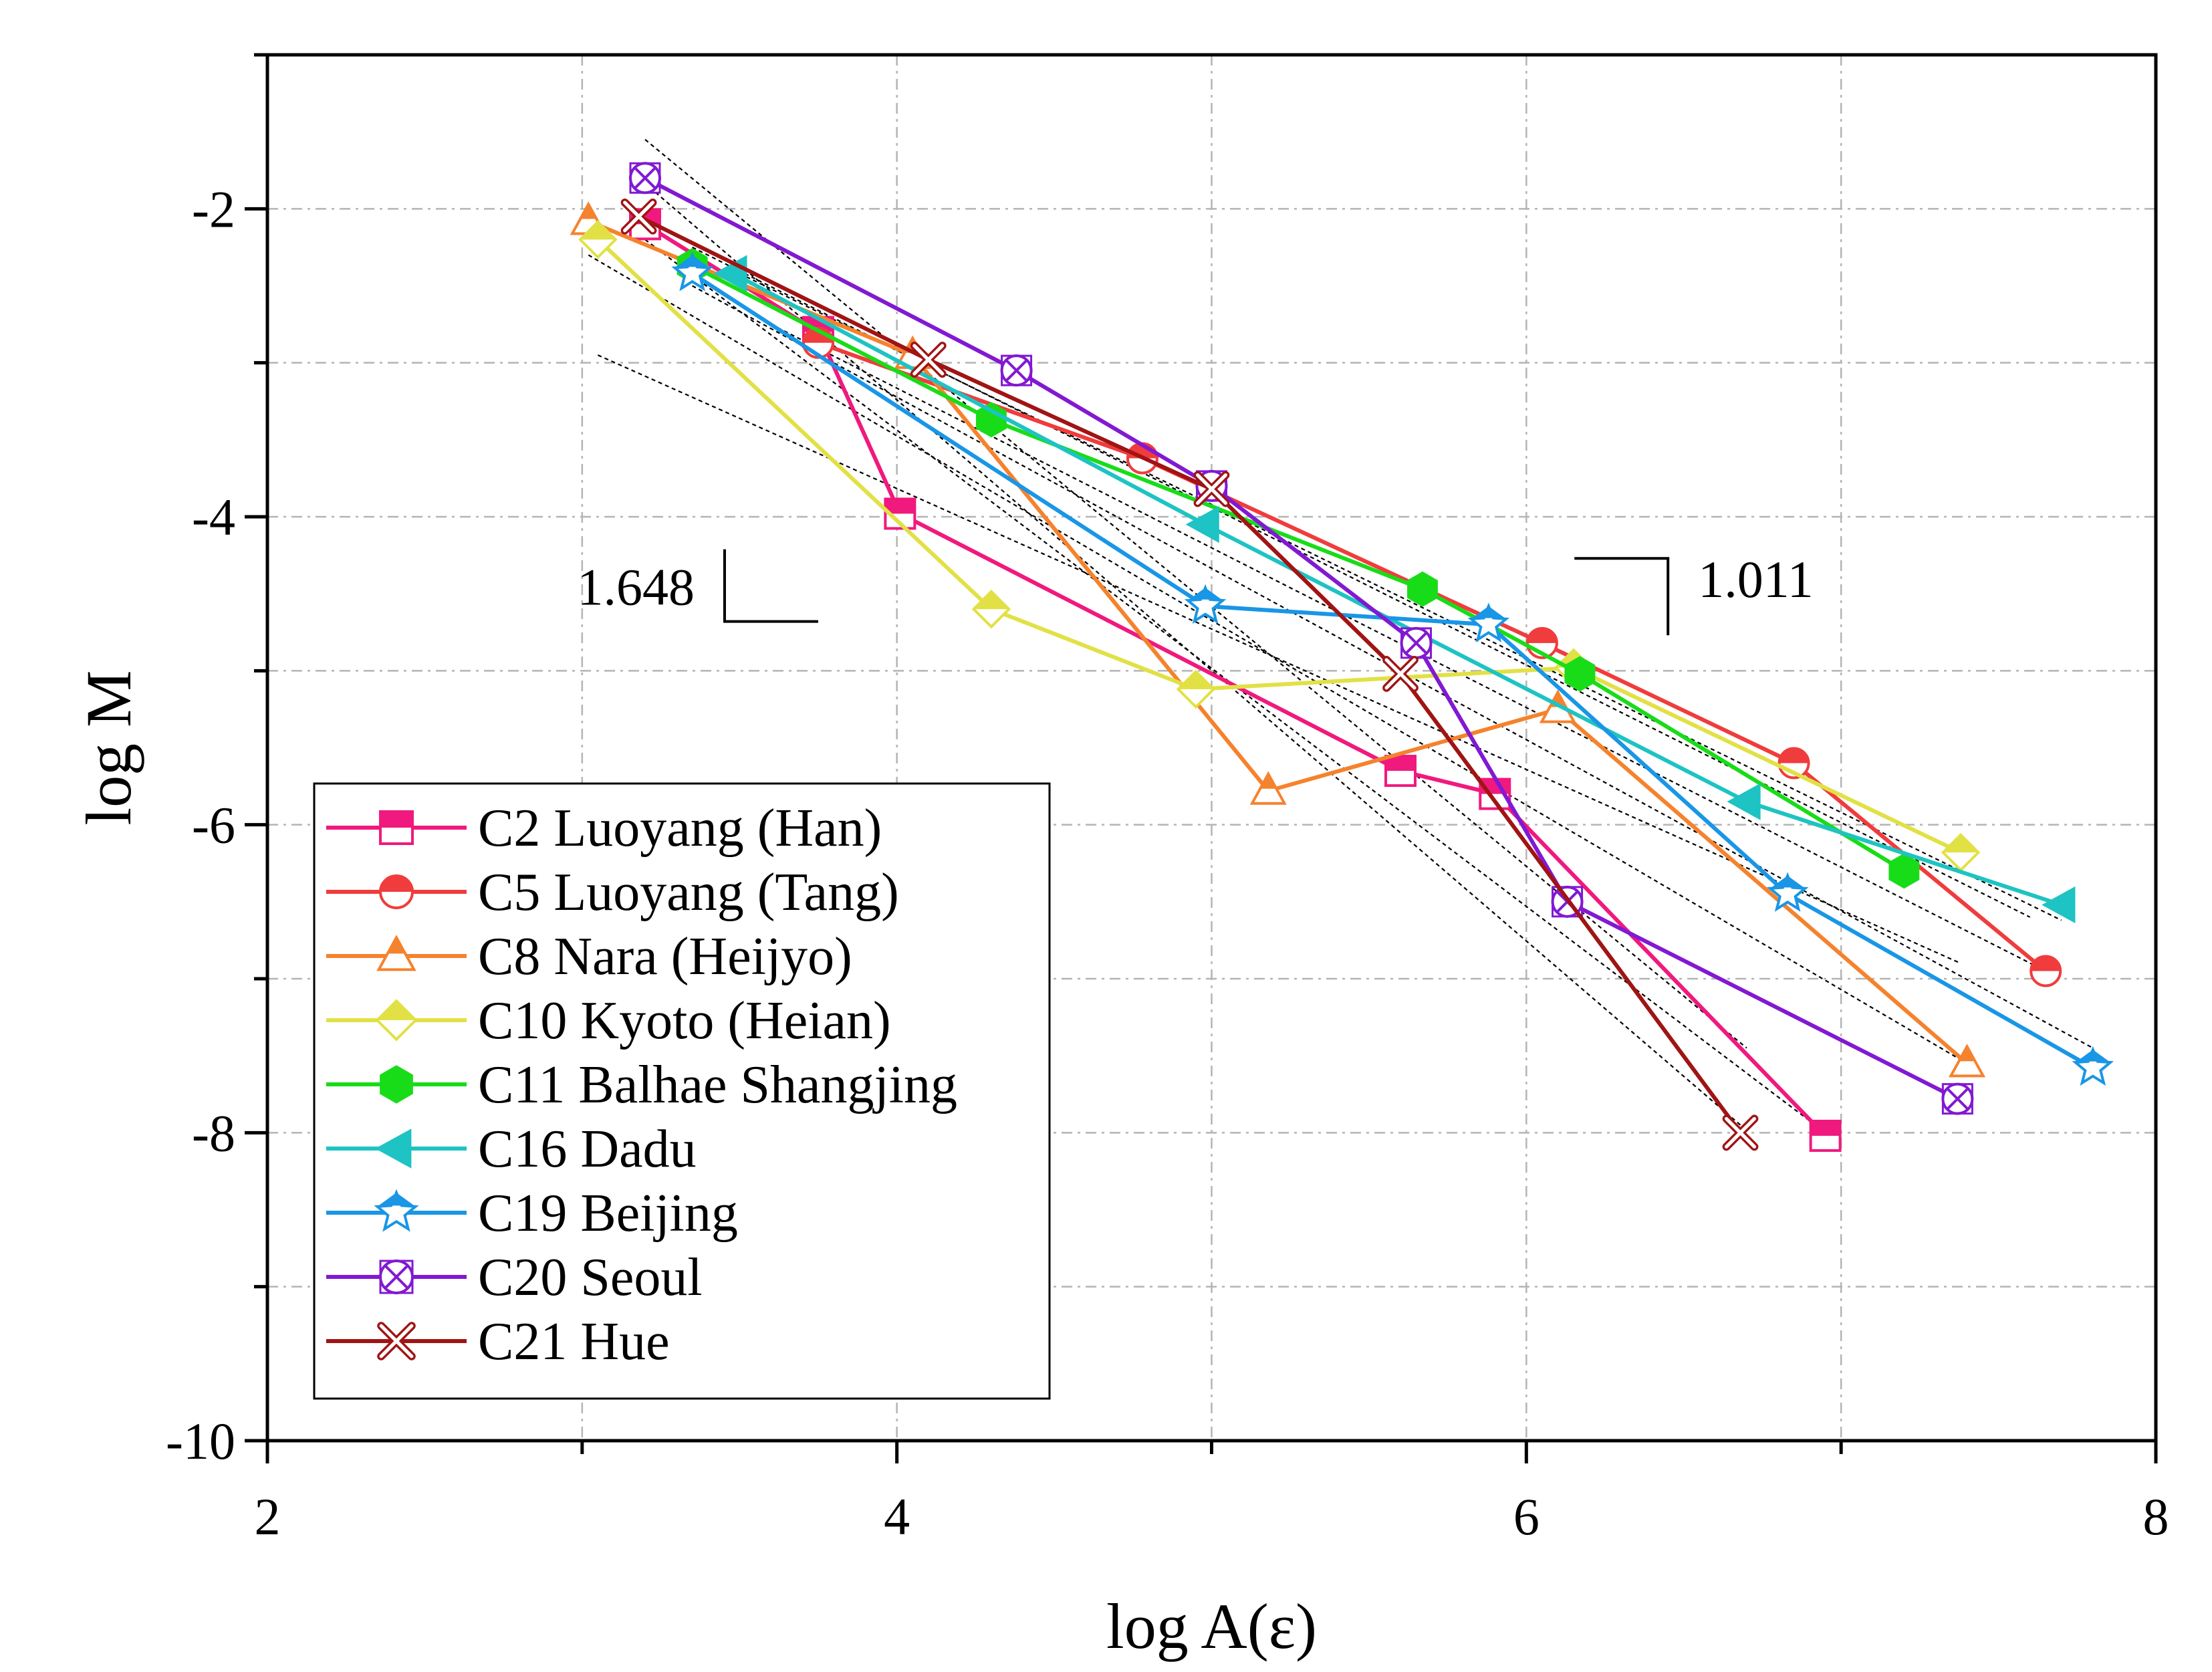  What do you see at coordinates (684, 1021) in the screenshot?
I see `legend-label: C10 Kyoto (Heian)` at bounding box center [684, 1021].